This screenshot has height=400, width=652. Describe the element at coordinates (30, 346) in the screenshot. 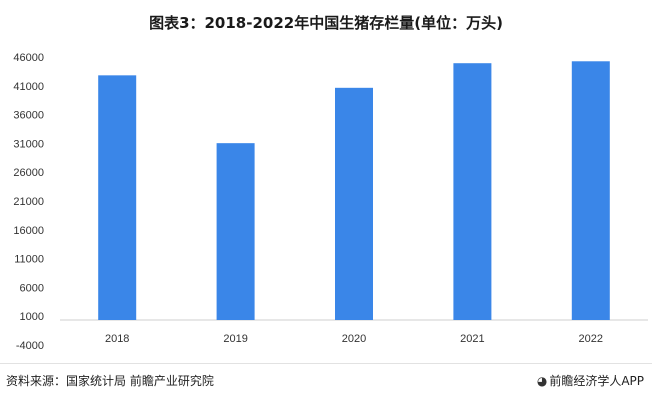

I see `y-tick-label: -4000` at that location.